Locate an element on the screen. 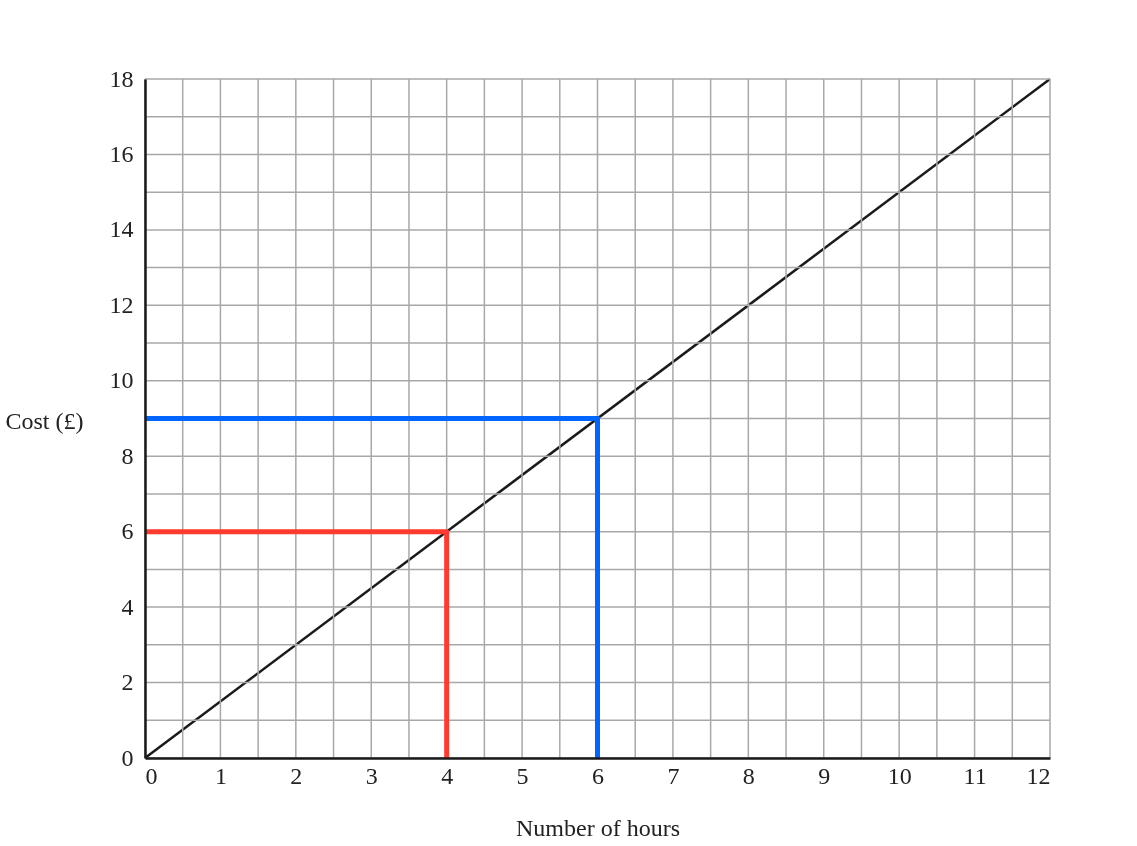 Image resolution: width=1137 pixels, height=846 pixels. y-tick-label: 16 is located at coordinates (121, 153).